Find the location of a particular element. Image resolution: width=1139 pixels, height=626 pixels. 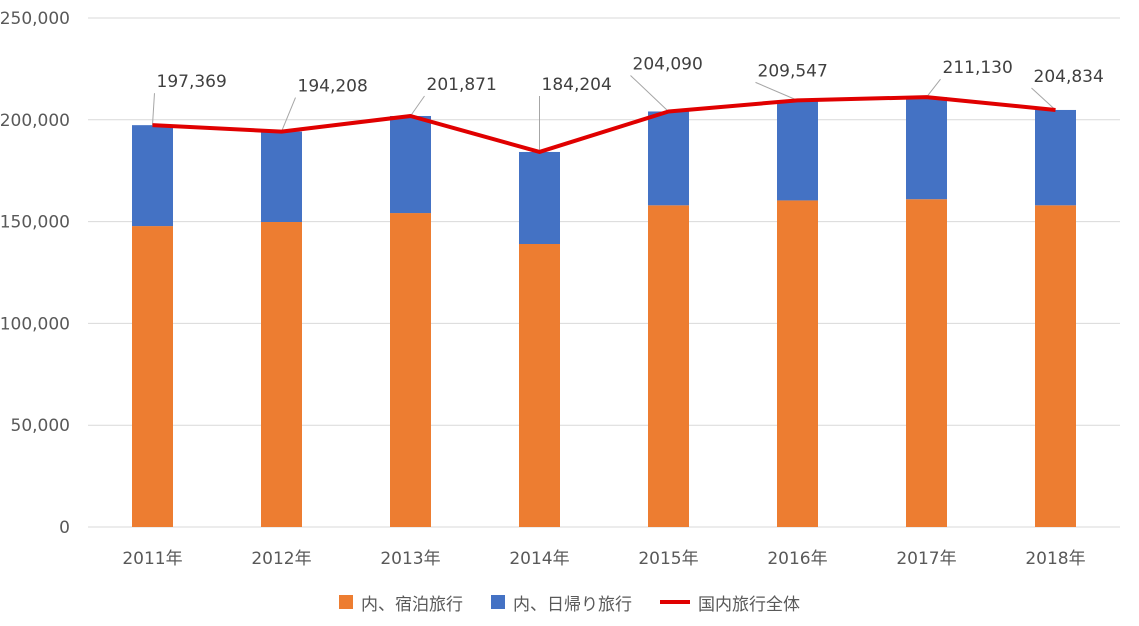

data-label: 194,208 is located at coordinates (333, 87).